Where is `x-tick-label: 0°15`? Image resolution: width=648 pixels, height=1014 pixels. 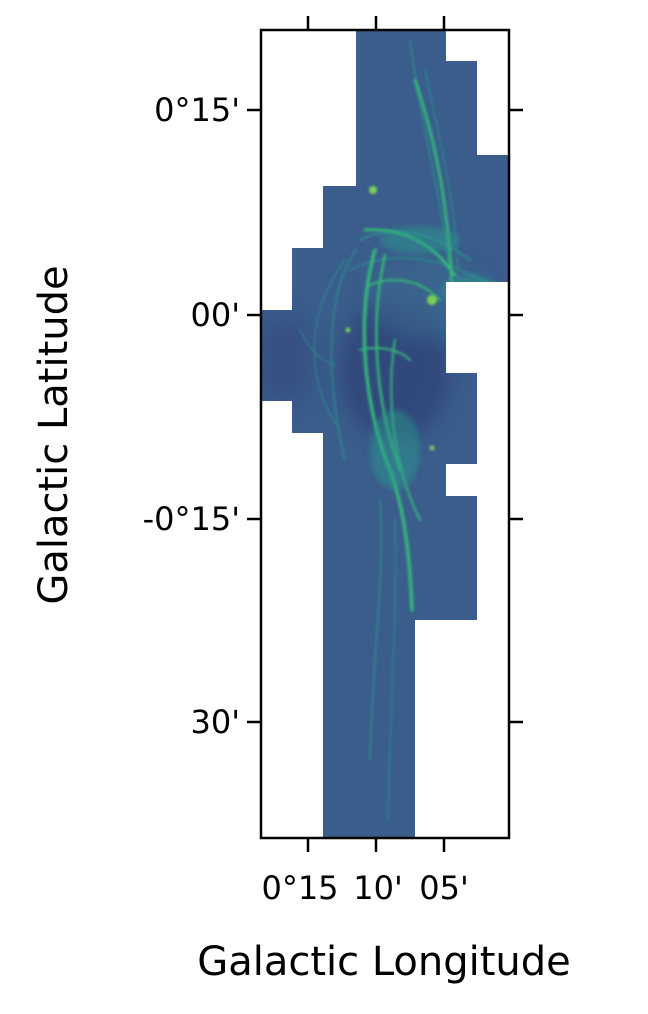
x-tick-label: 0°15 is located at coordinates (299, 888).